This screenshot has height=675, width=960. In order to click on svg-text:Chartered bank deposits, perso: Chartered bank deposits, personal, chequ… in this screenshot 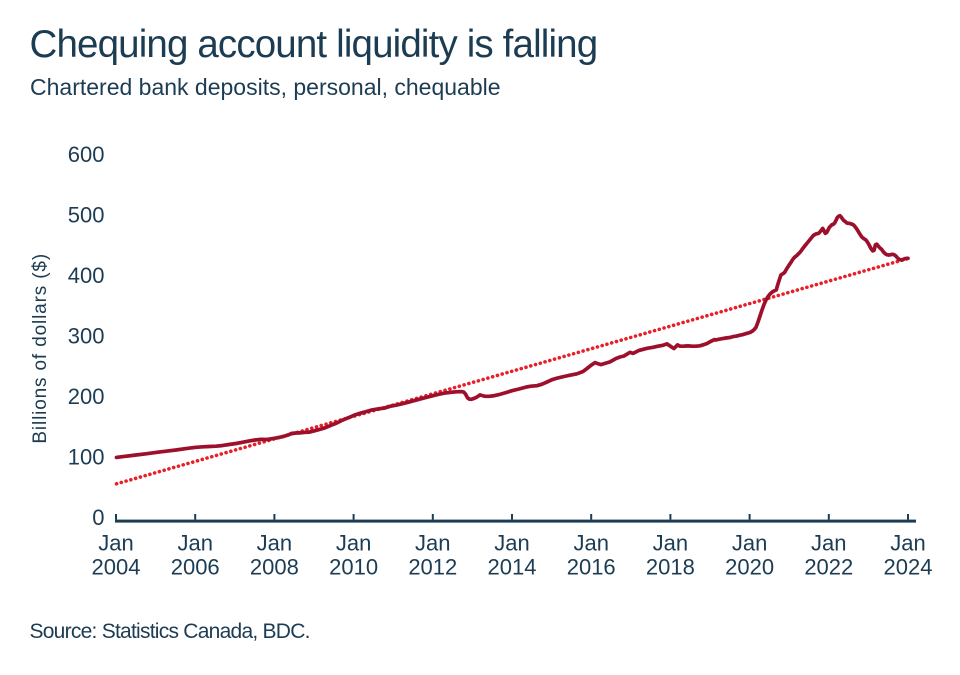, I will do `click(265, 87)`.